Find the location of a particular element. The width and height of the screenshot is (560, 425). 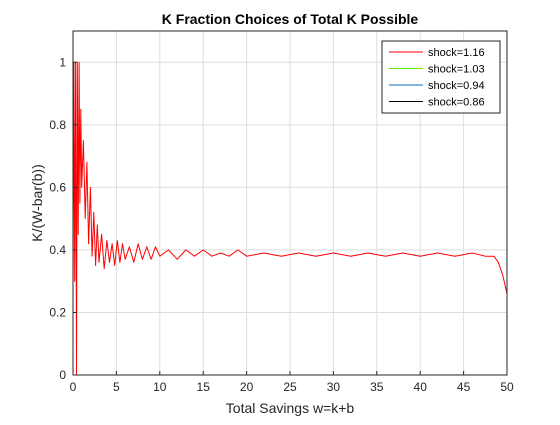

y-tick-label: 0.8 is located at coordinates (57, 125).